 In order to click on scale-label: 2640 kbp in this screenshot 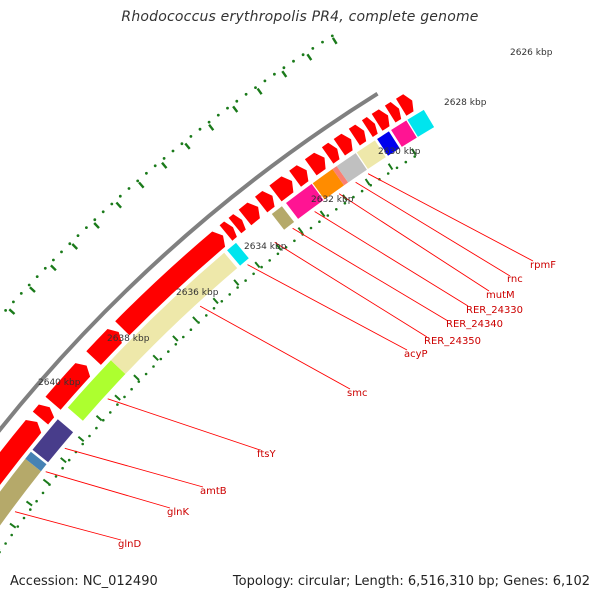, I will do `click(59, 383)`.